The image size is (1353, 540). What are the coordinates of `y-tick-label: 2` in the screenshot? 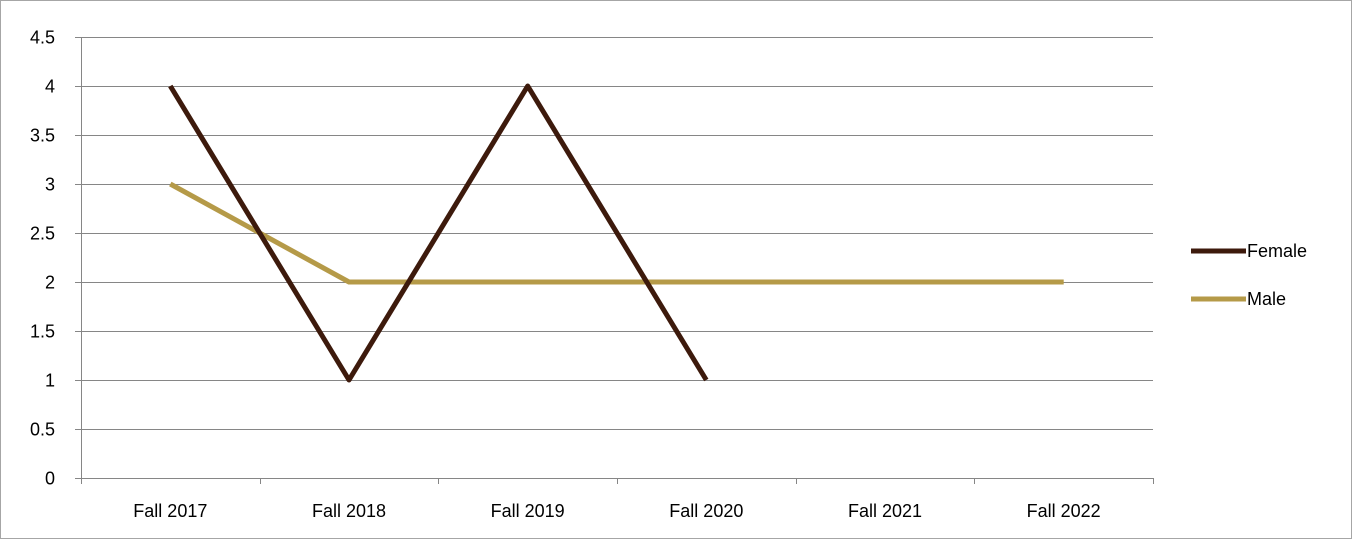 It's located at (50, 283).